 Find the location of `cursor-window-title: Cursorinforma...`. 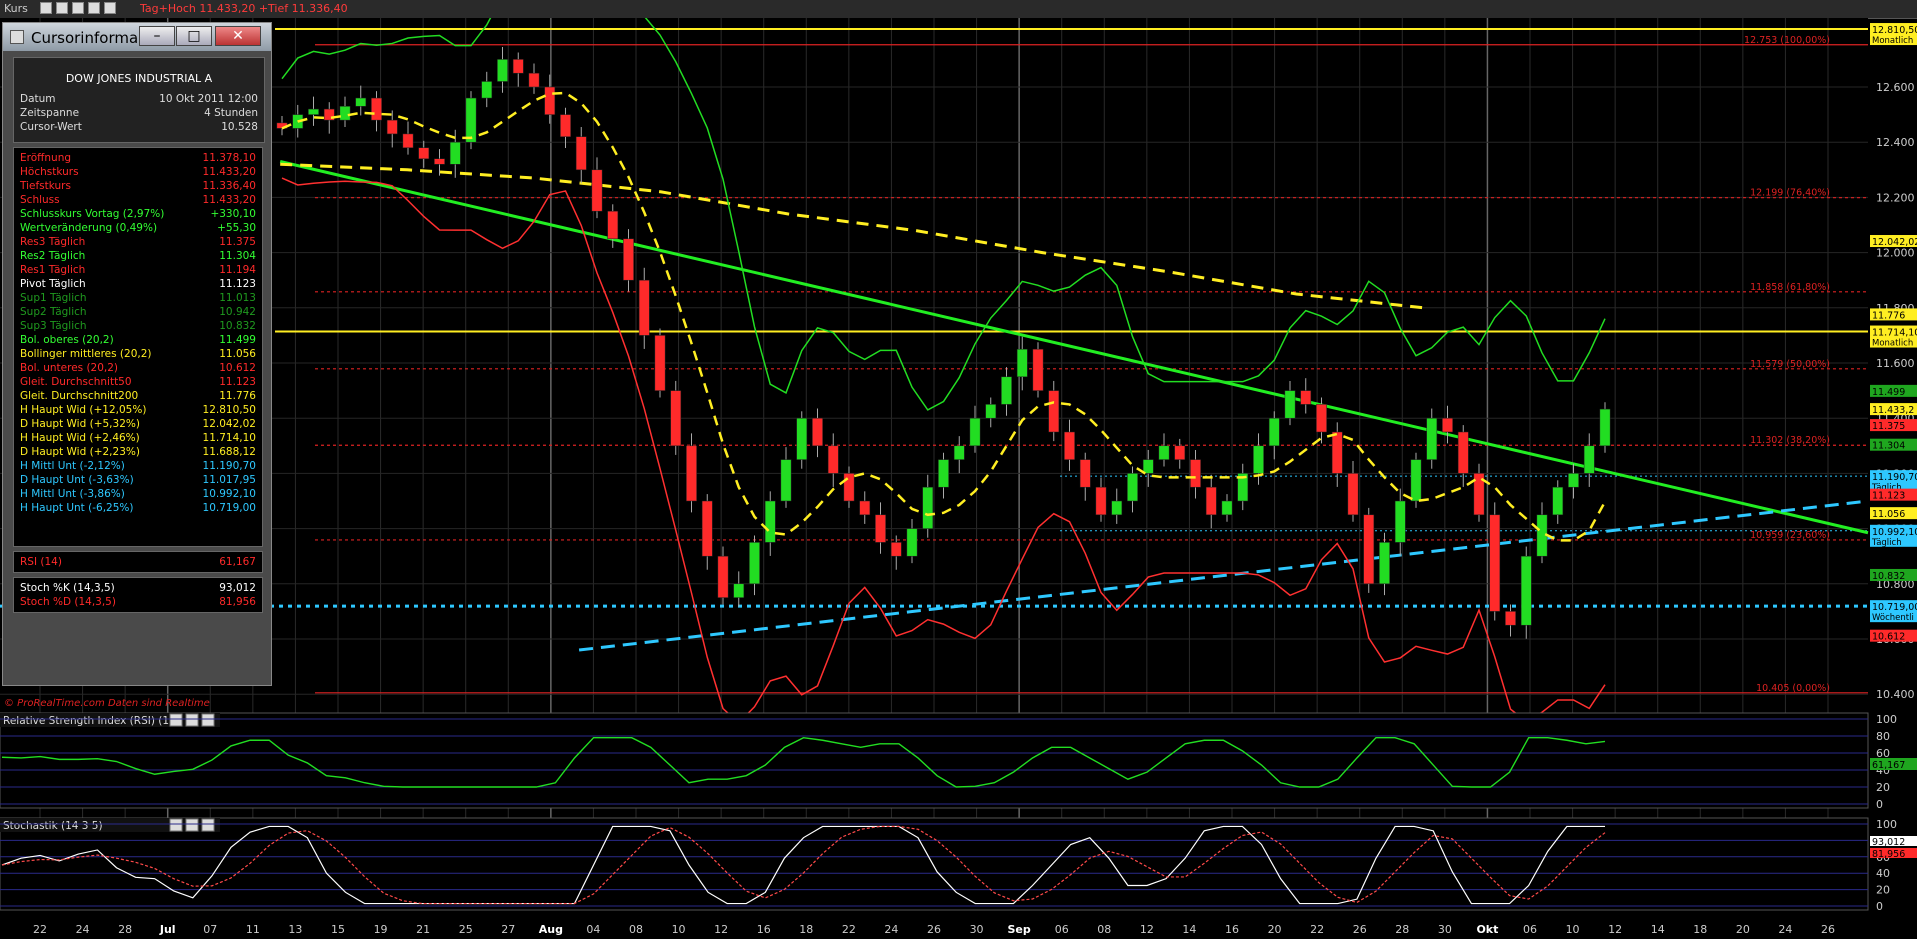

cursor-window-title: Cursorinforma... is located at coordinates (92, 38).